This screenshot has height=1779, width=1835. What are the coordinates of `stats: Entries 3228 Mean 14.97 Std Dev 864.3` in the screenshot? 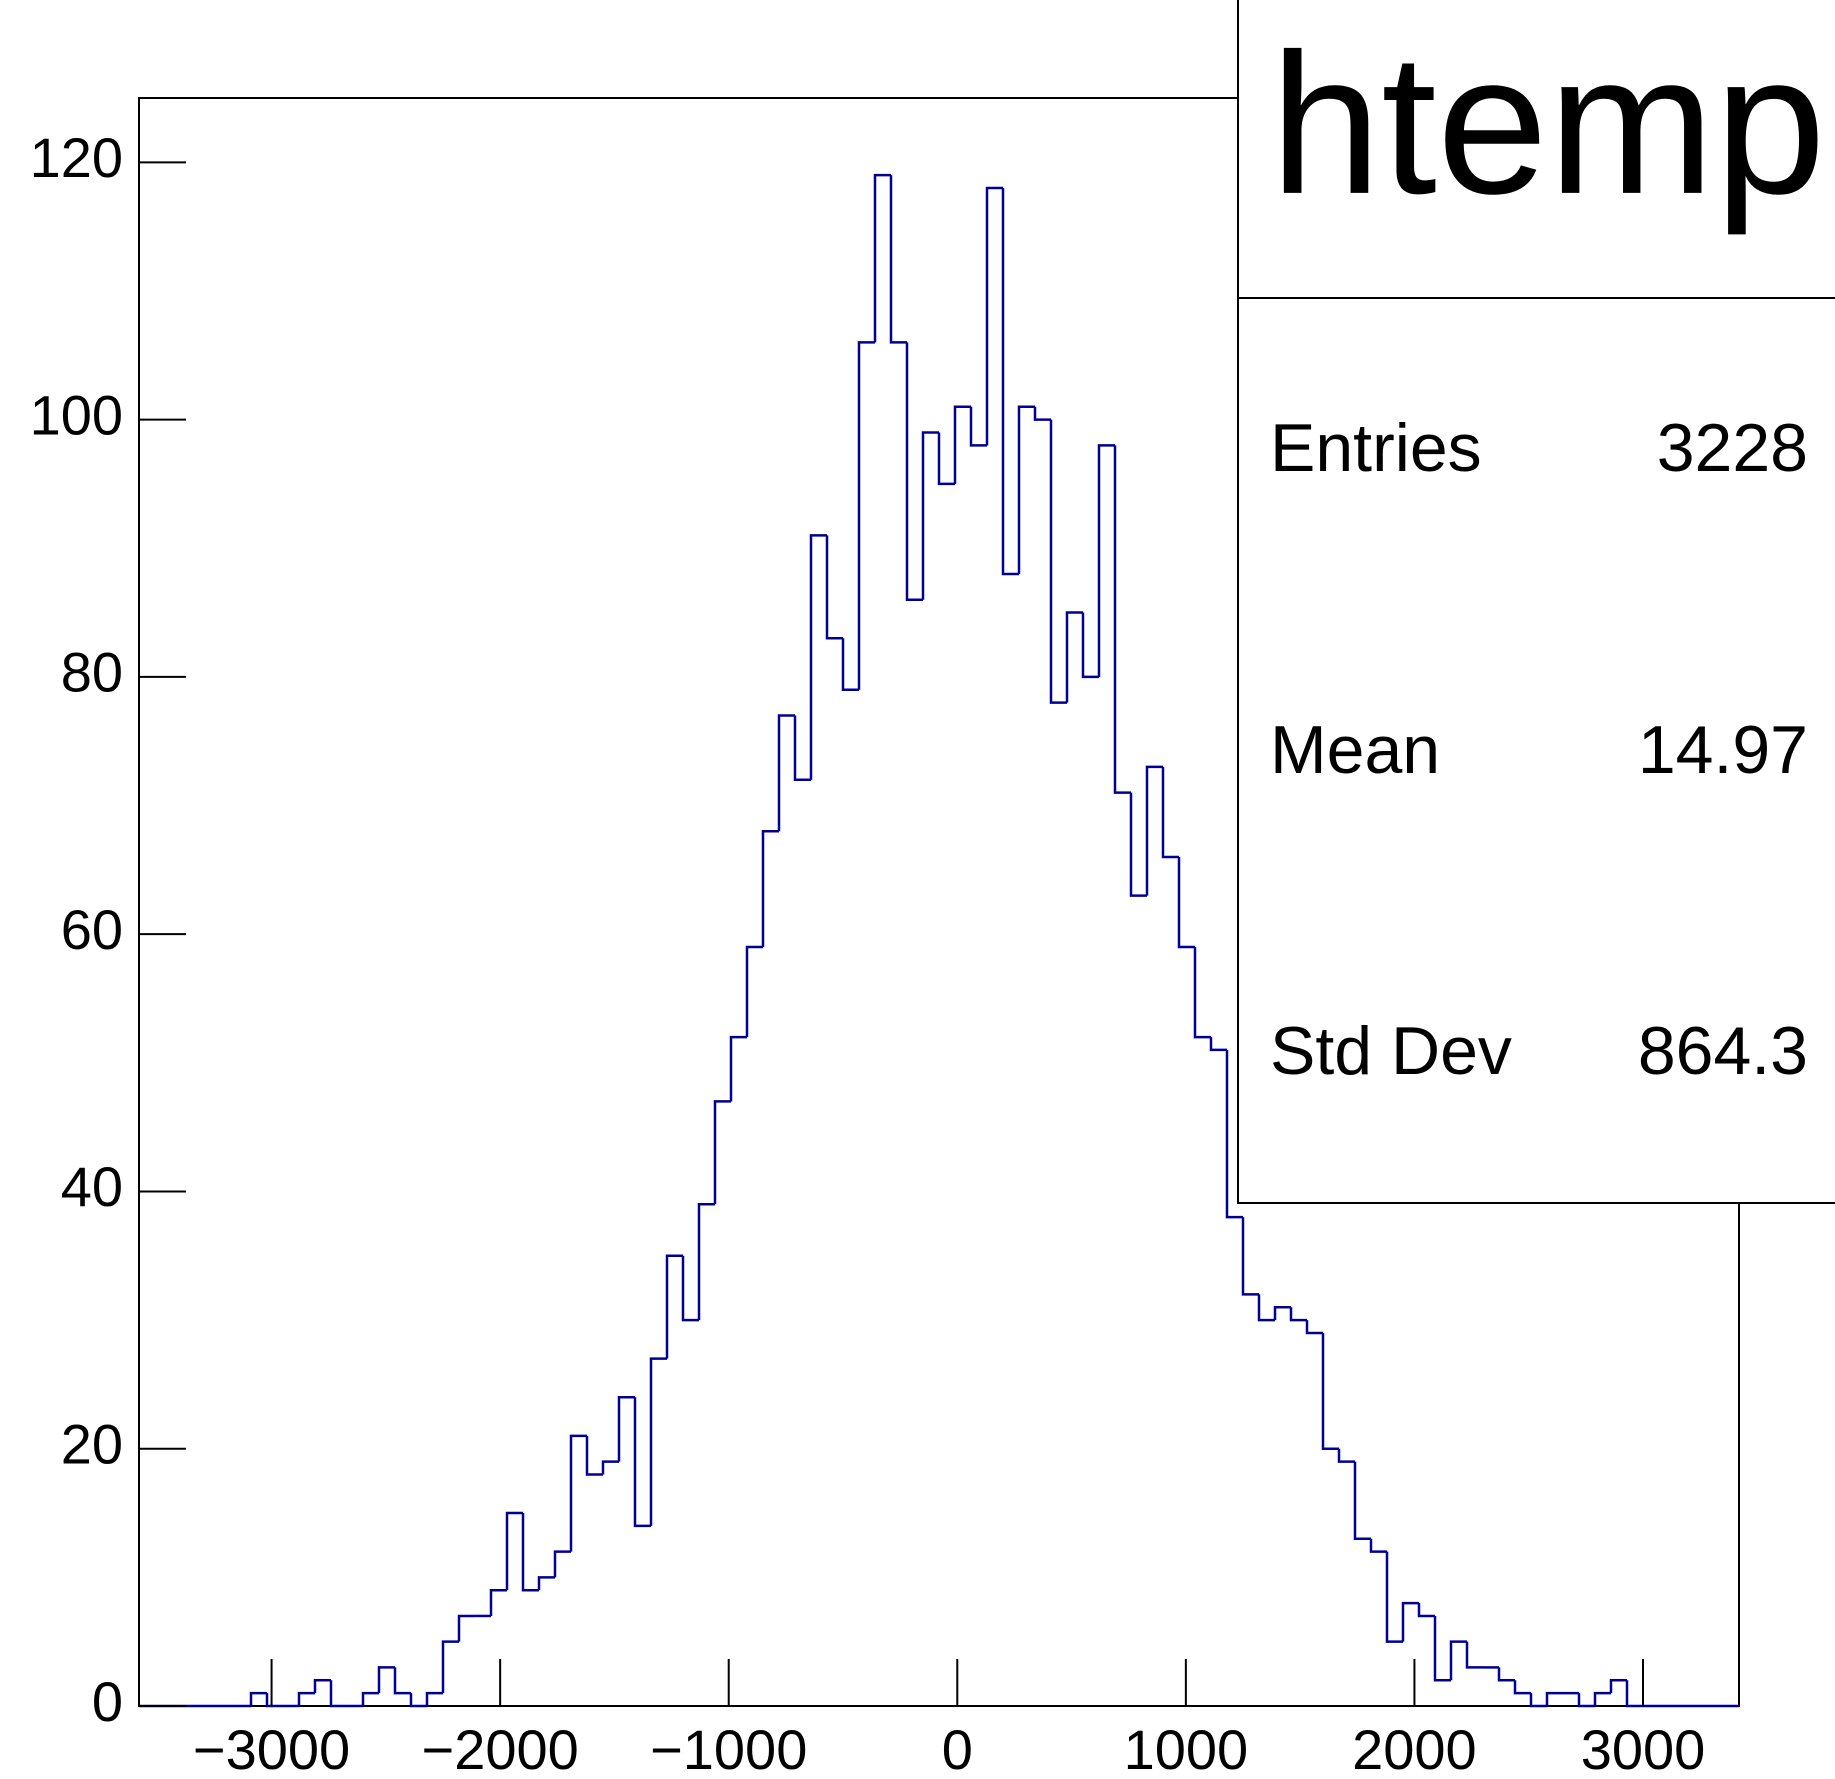 It's located at (1539, 749).